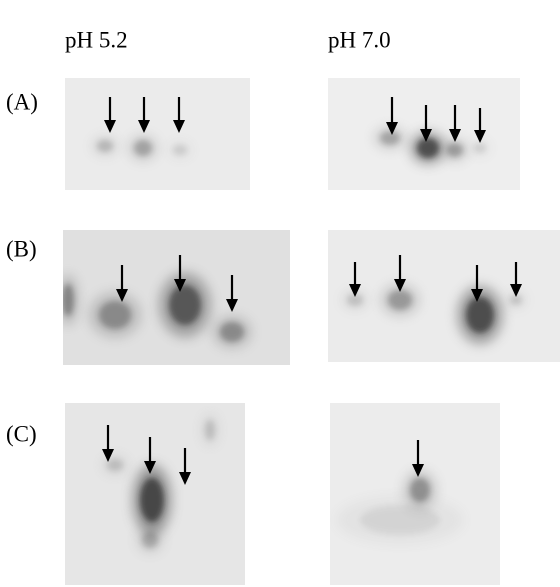 This screenshot has height=587, width=560. I want to click on row-label: (C), so click(21, 433).